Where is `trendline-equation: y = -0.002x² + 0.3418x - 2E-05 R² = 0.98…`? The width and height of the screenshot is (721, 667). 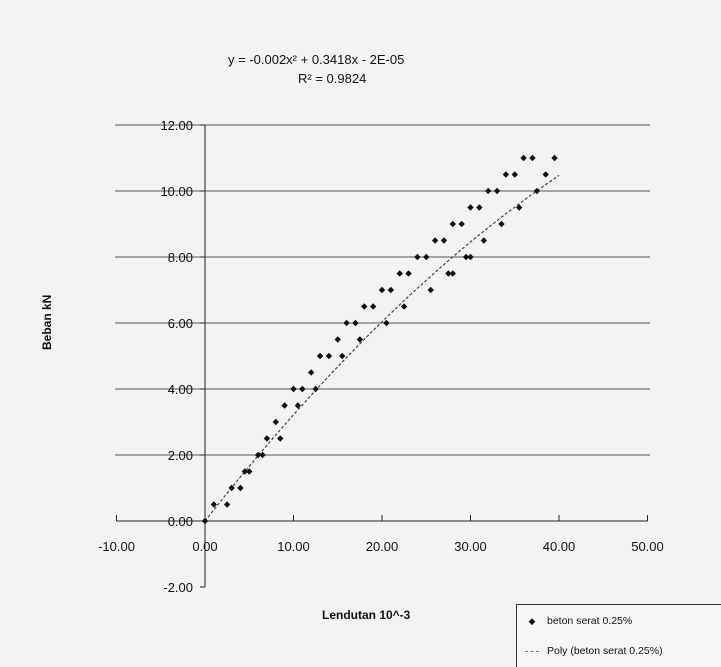
trendline-equation: y = -0.002x² + 0.3418x - 2E-05 R² = 0.98… is located at coordinates (358, 69).